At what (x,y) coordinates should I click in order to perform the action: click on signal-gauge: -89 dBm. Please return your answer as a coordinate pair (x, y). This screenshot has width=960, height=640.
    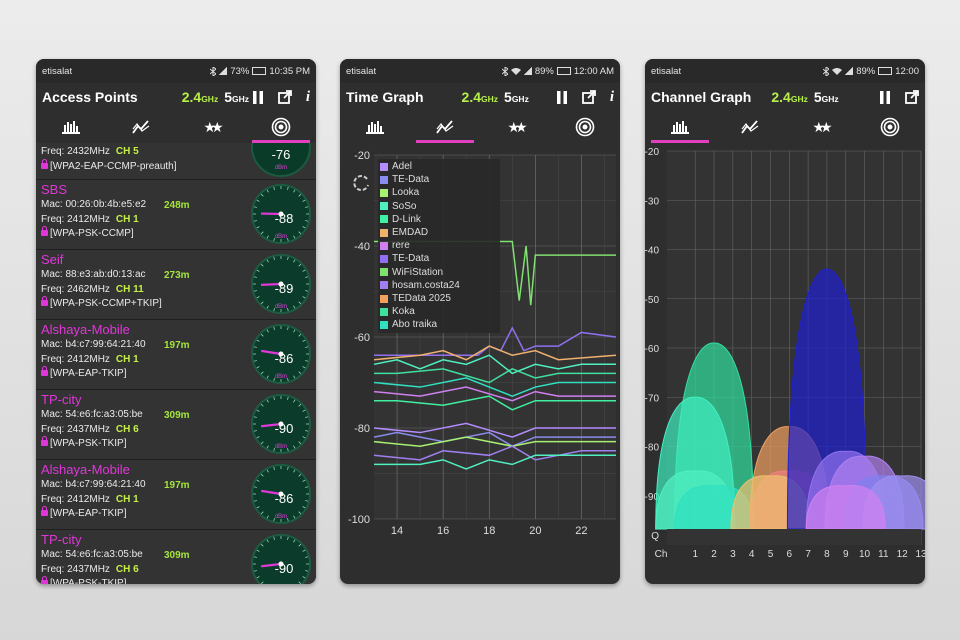
    Looking at the image, I should click on (281, 284).